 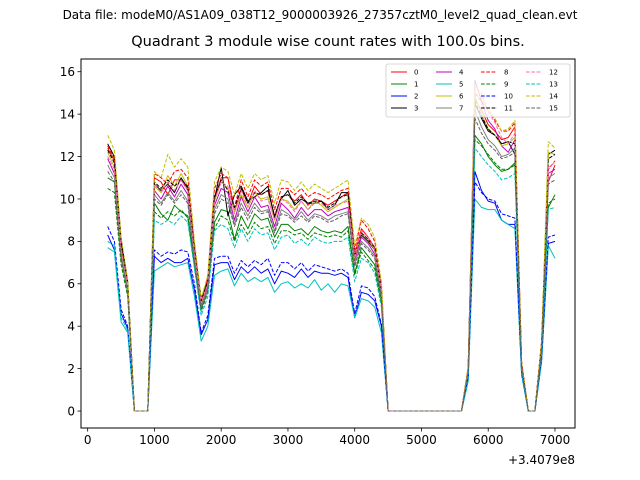 What do you see at coordinates (67, 114) in the screenshot?
I see `y-tick-label: 14` at bounding box center [67, 114].